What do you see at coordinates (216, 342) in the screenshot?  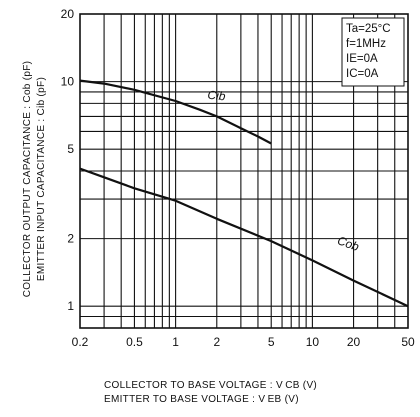 I see `x-tick-label: 2` at bounding box center [216, 342].